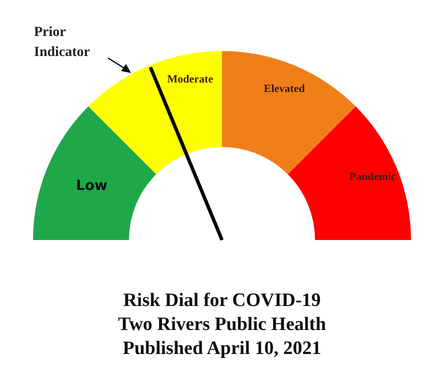 The width and height of the screenshot is (439, 391). I want to click on text: Two Rivers Public Health, so click(222, 324).